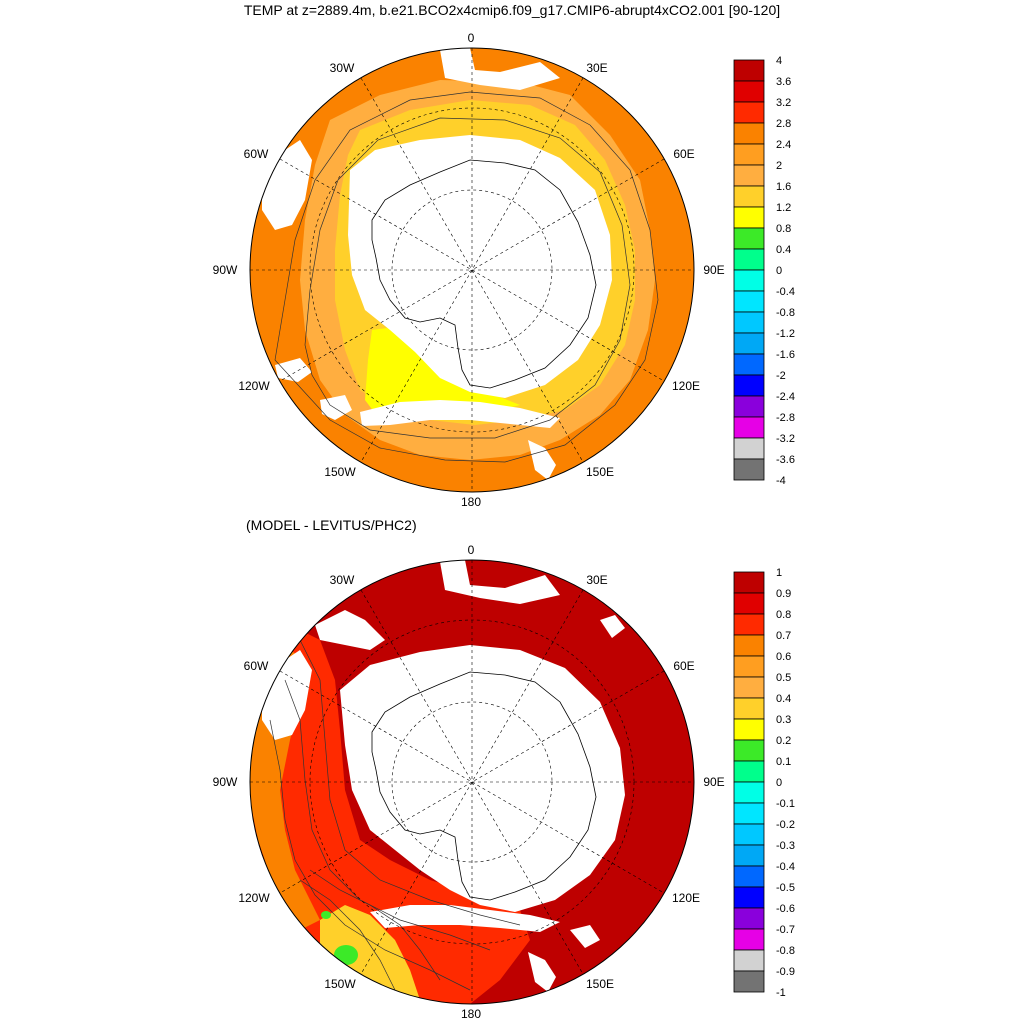 The height and width of the screenshot is (1024, 1024). What do you see at coordinates (785, 313) in the screenshot?
I see `panel1-colorbar-label: -0.8` at bounding box center [785, 313].